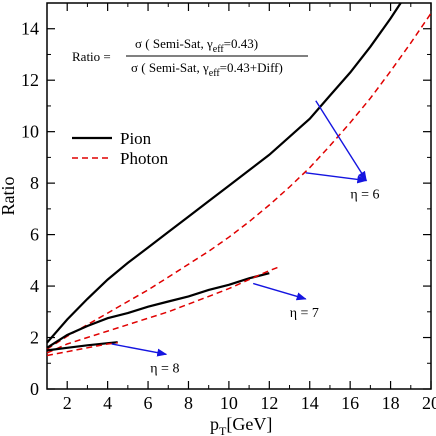 The image size is (436, 436). What do you see at coordinates (34, 183) in the screenshot?
I see `y-tick-label: 8` at bounding box center [34, 183].